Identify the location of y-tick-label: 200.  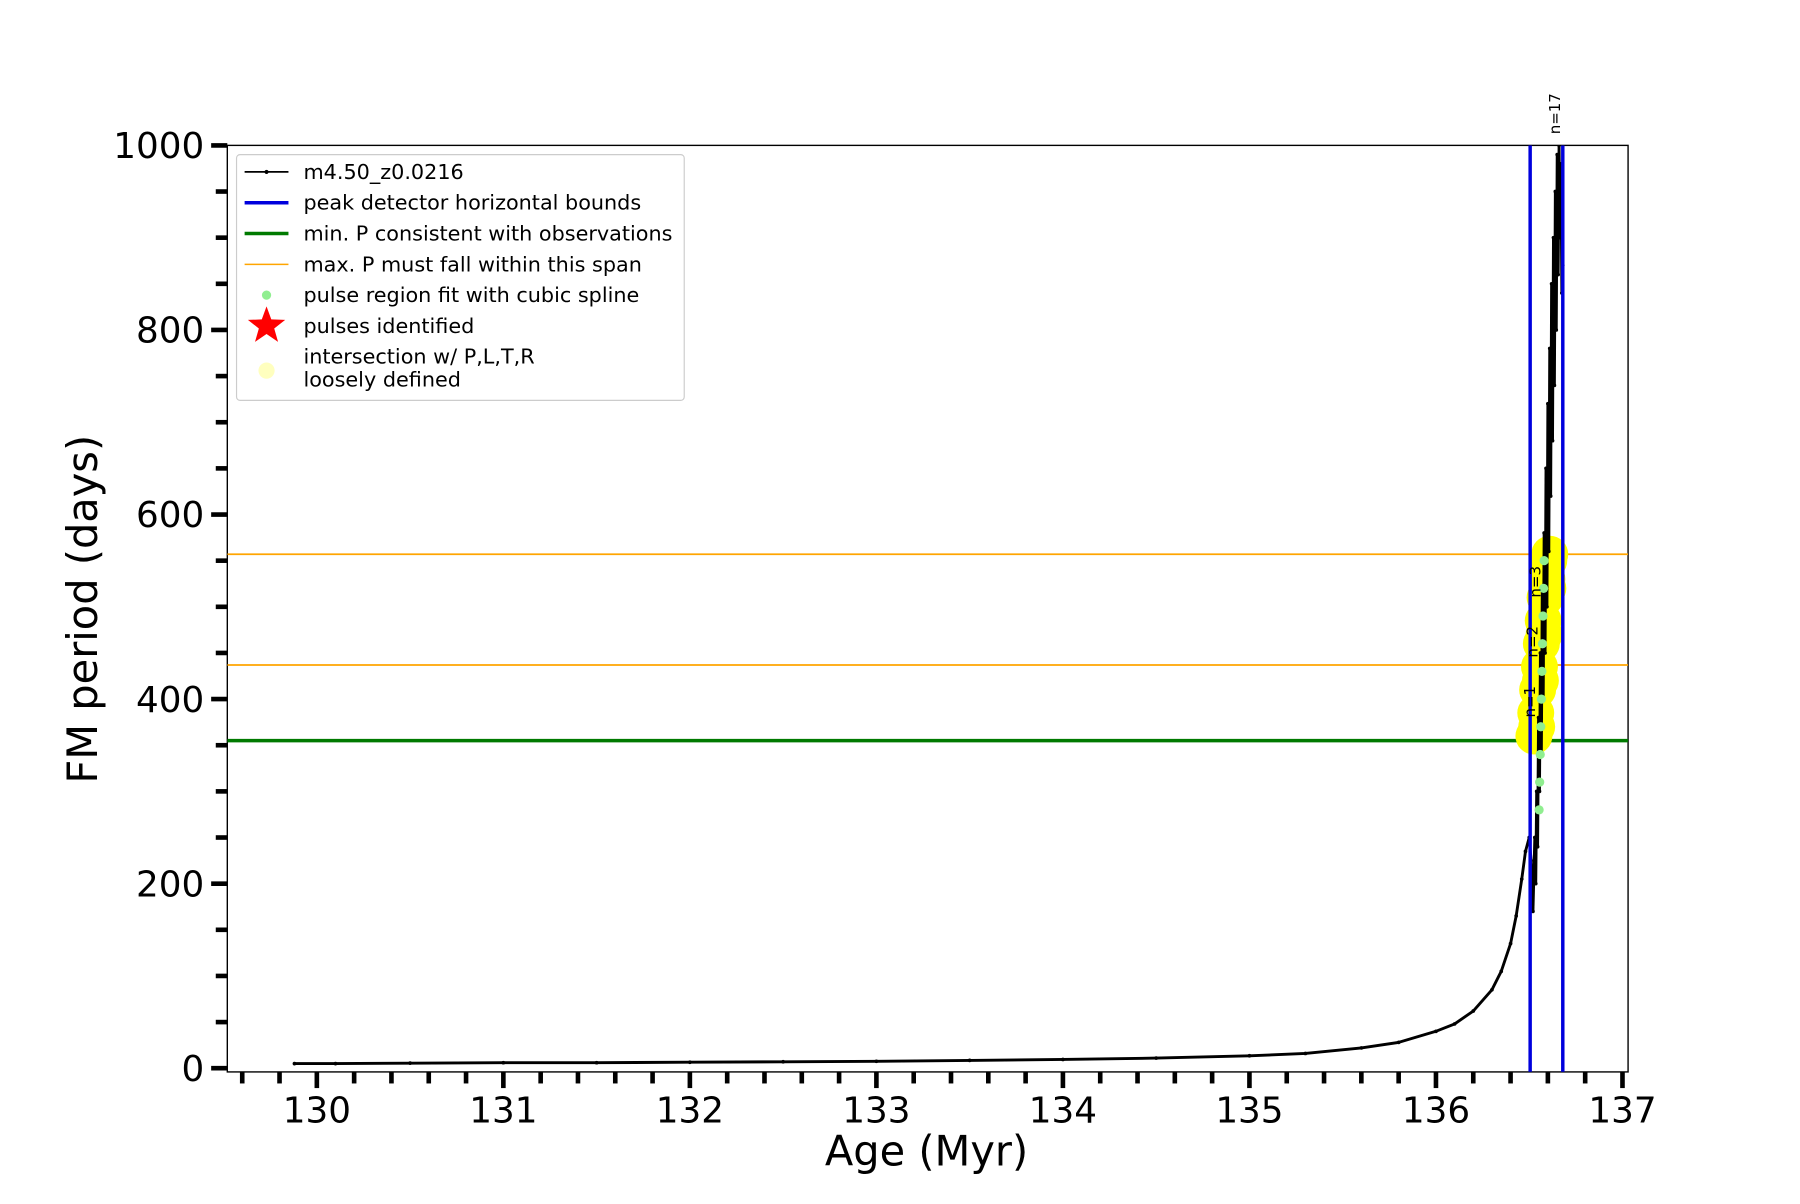
(170, 884).